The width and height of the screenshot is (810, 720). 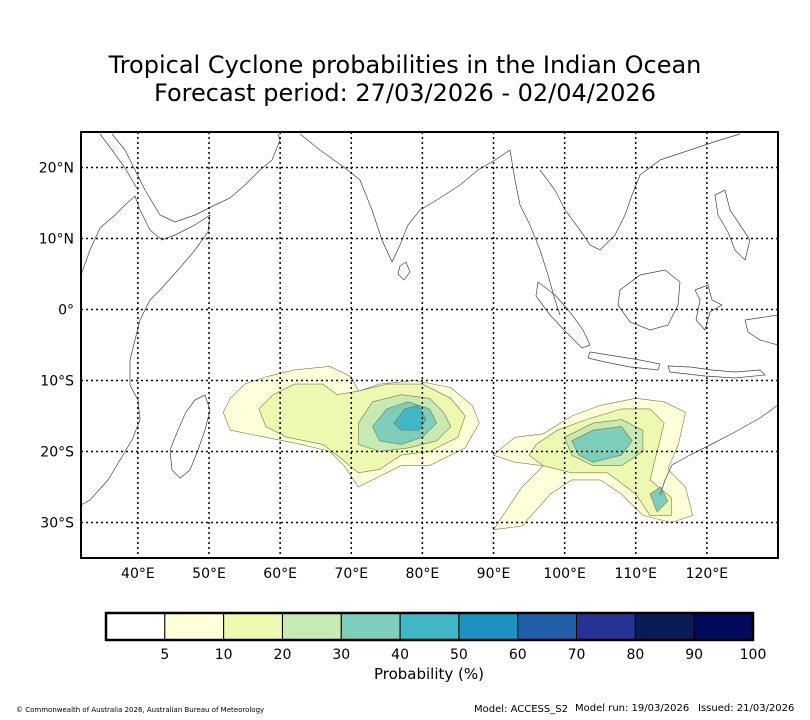 I want to click on coastline-africa, so click(x=146, y=350).